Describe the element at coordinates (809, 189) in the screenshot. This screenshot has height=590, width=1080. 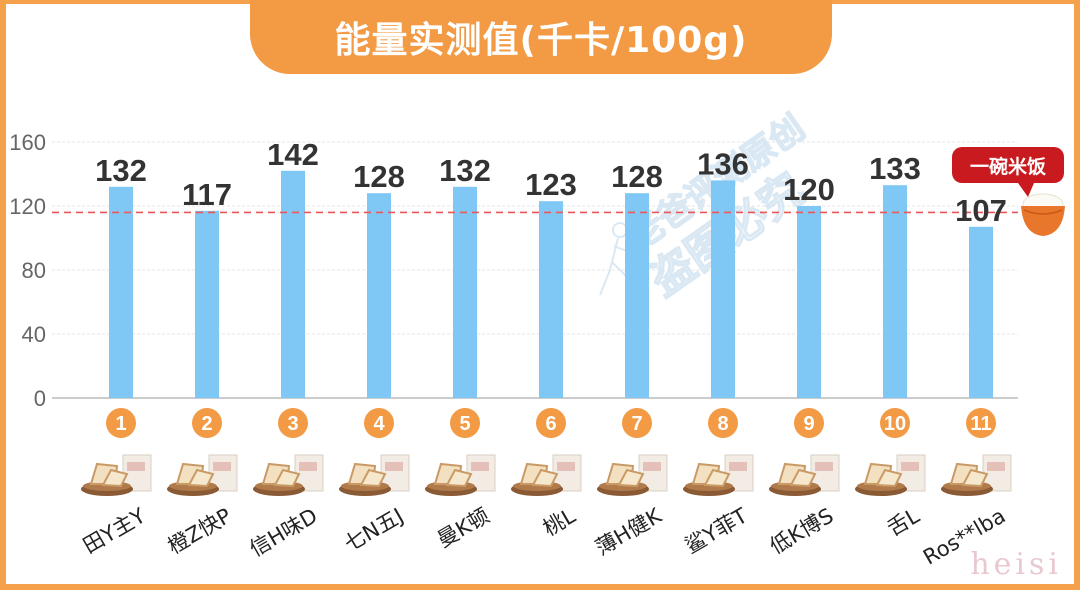
I see `data-label: 120` at that location.